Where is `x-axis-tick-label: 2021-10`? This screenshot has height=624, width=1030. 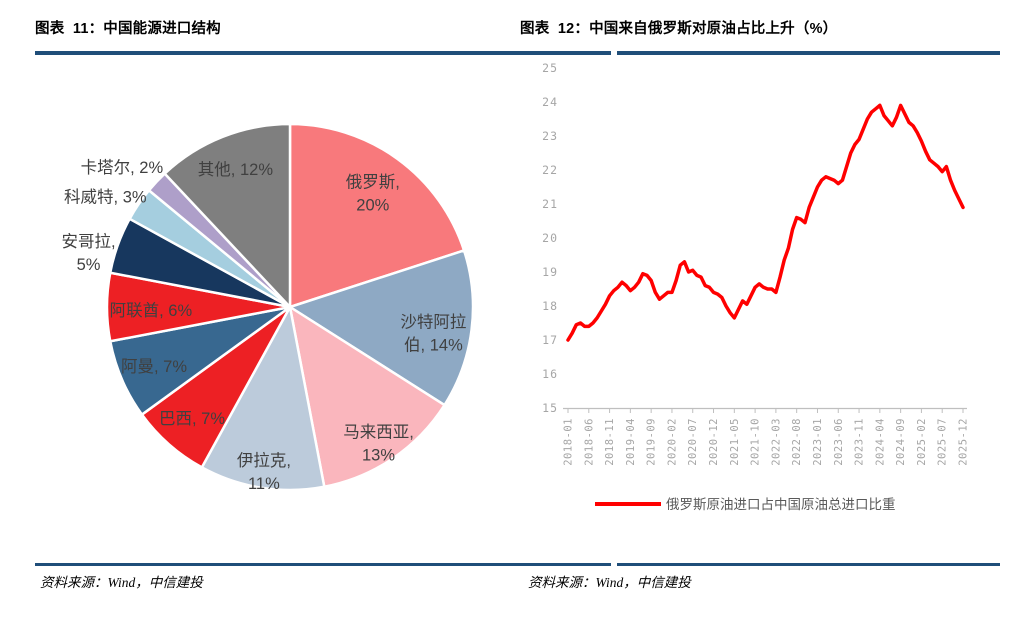
x-axis-tick-label: 2021-10 is located at coordinates (756, 442).